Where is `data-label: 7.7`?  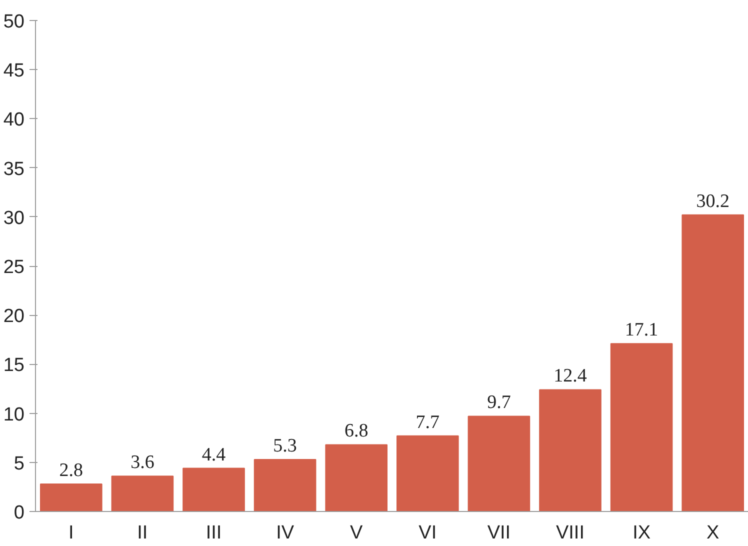 data-label: 7.7 is located at coordinates (428, 422).